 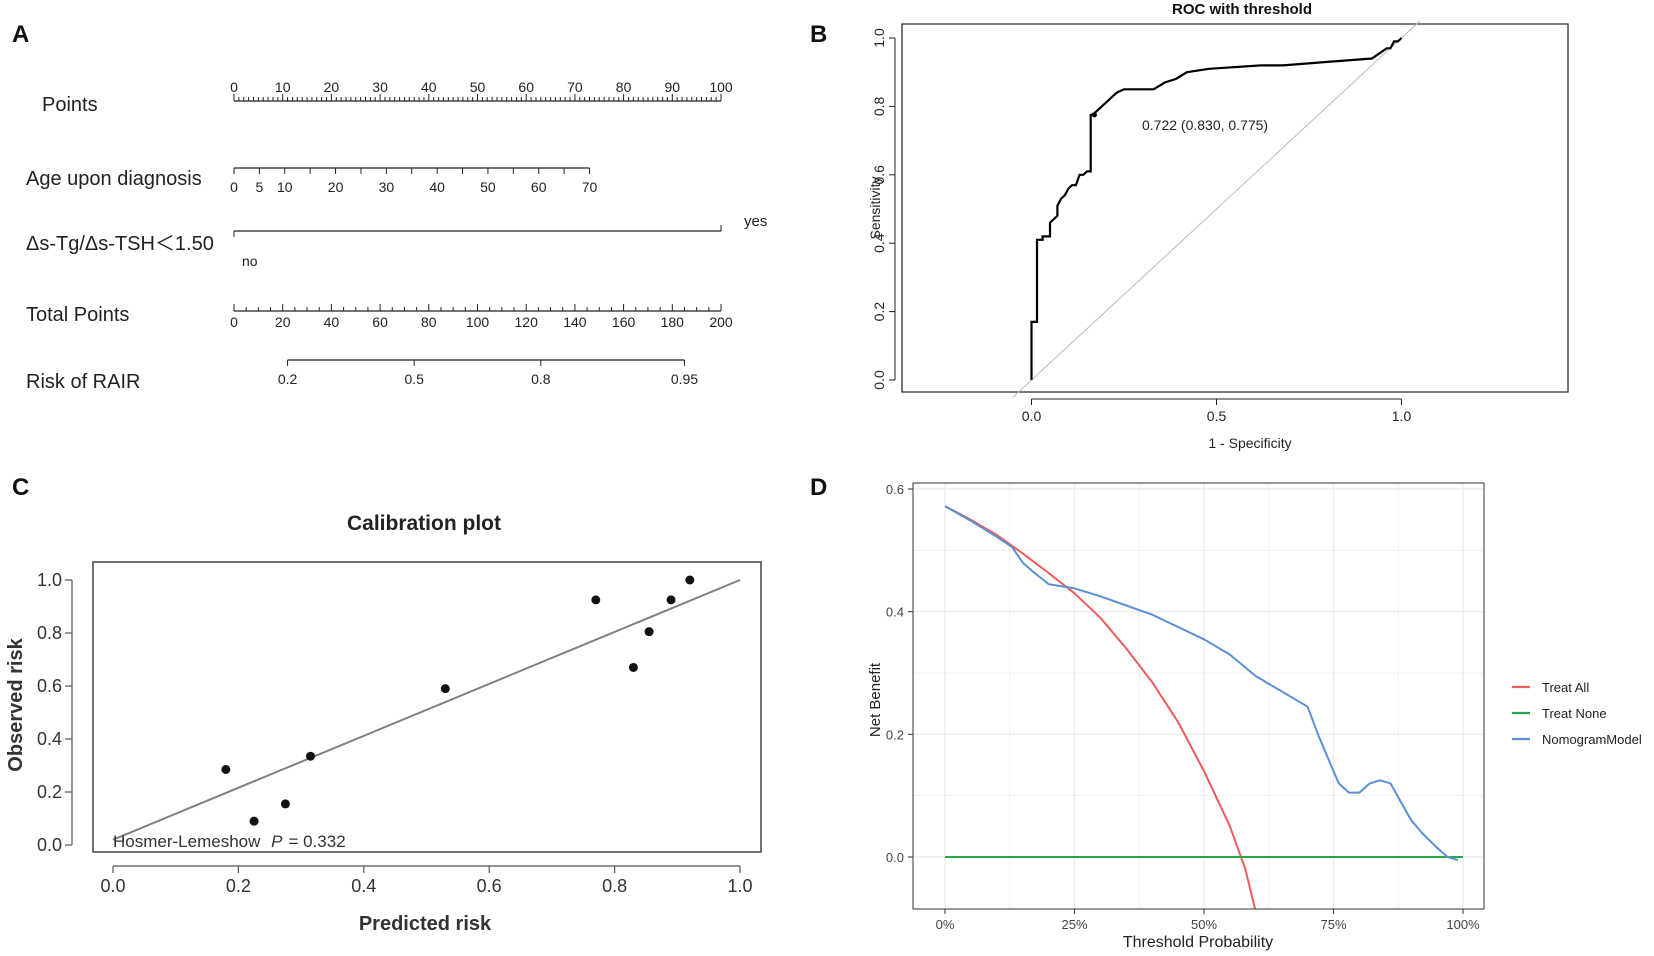 I want to click on row-label-points: Points, so click(x=70, y=105).